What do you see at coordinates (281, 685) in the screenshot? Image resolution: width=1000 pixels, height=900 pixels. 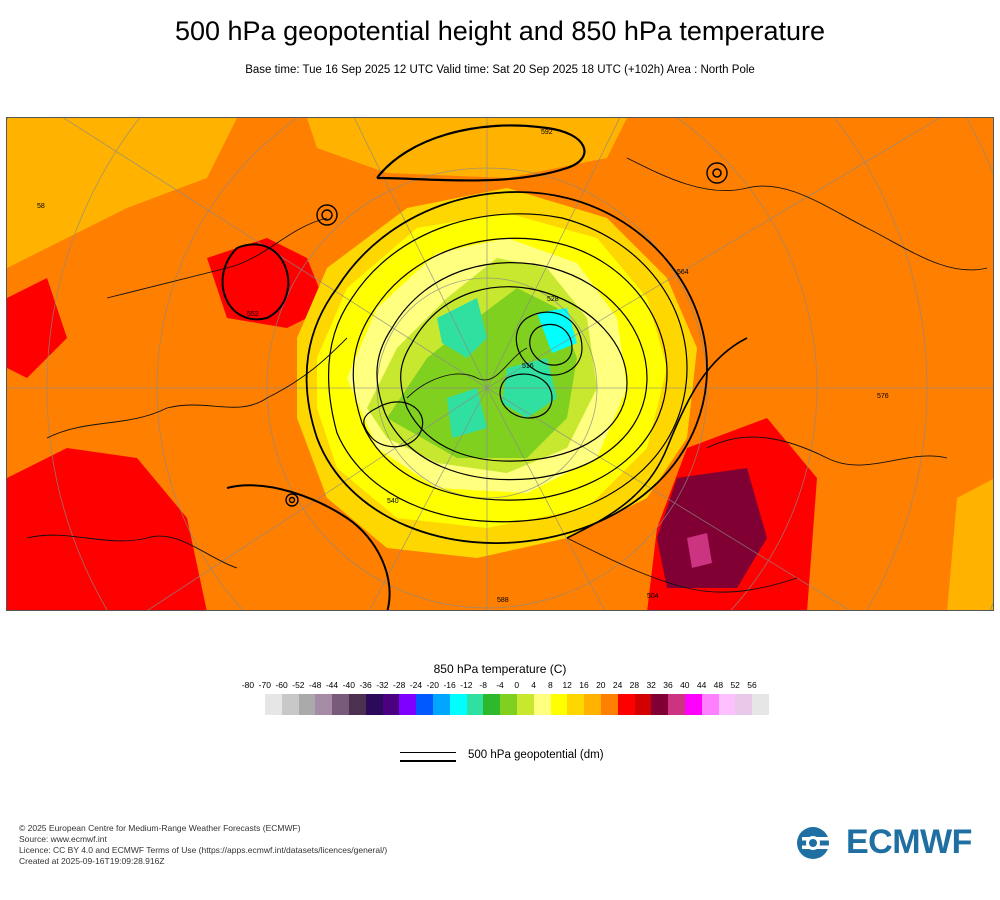 I see `legend-tick-label: -60` at bounding box center [281, 685].